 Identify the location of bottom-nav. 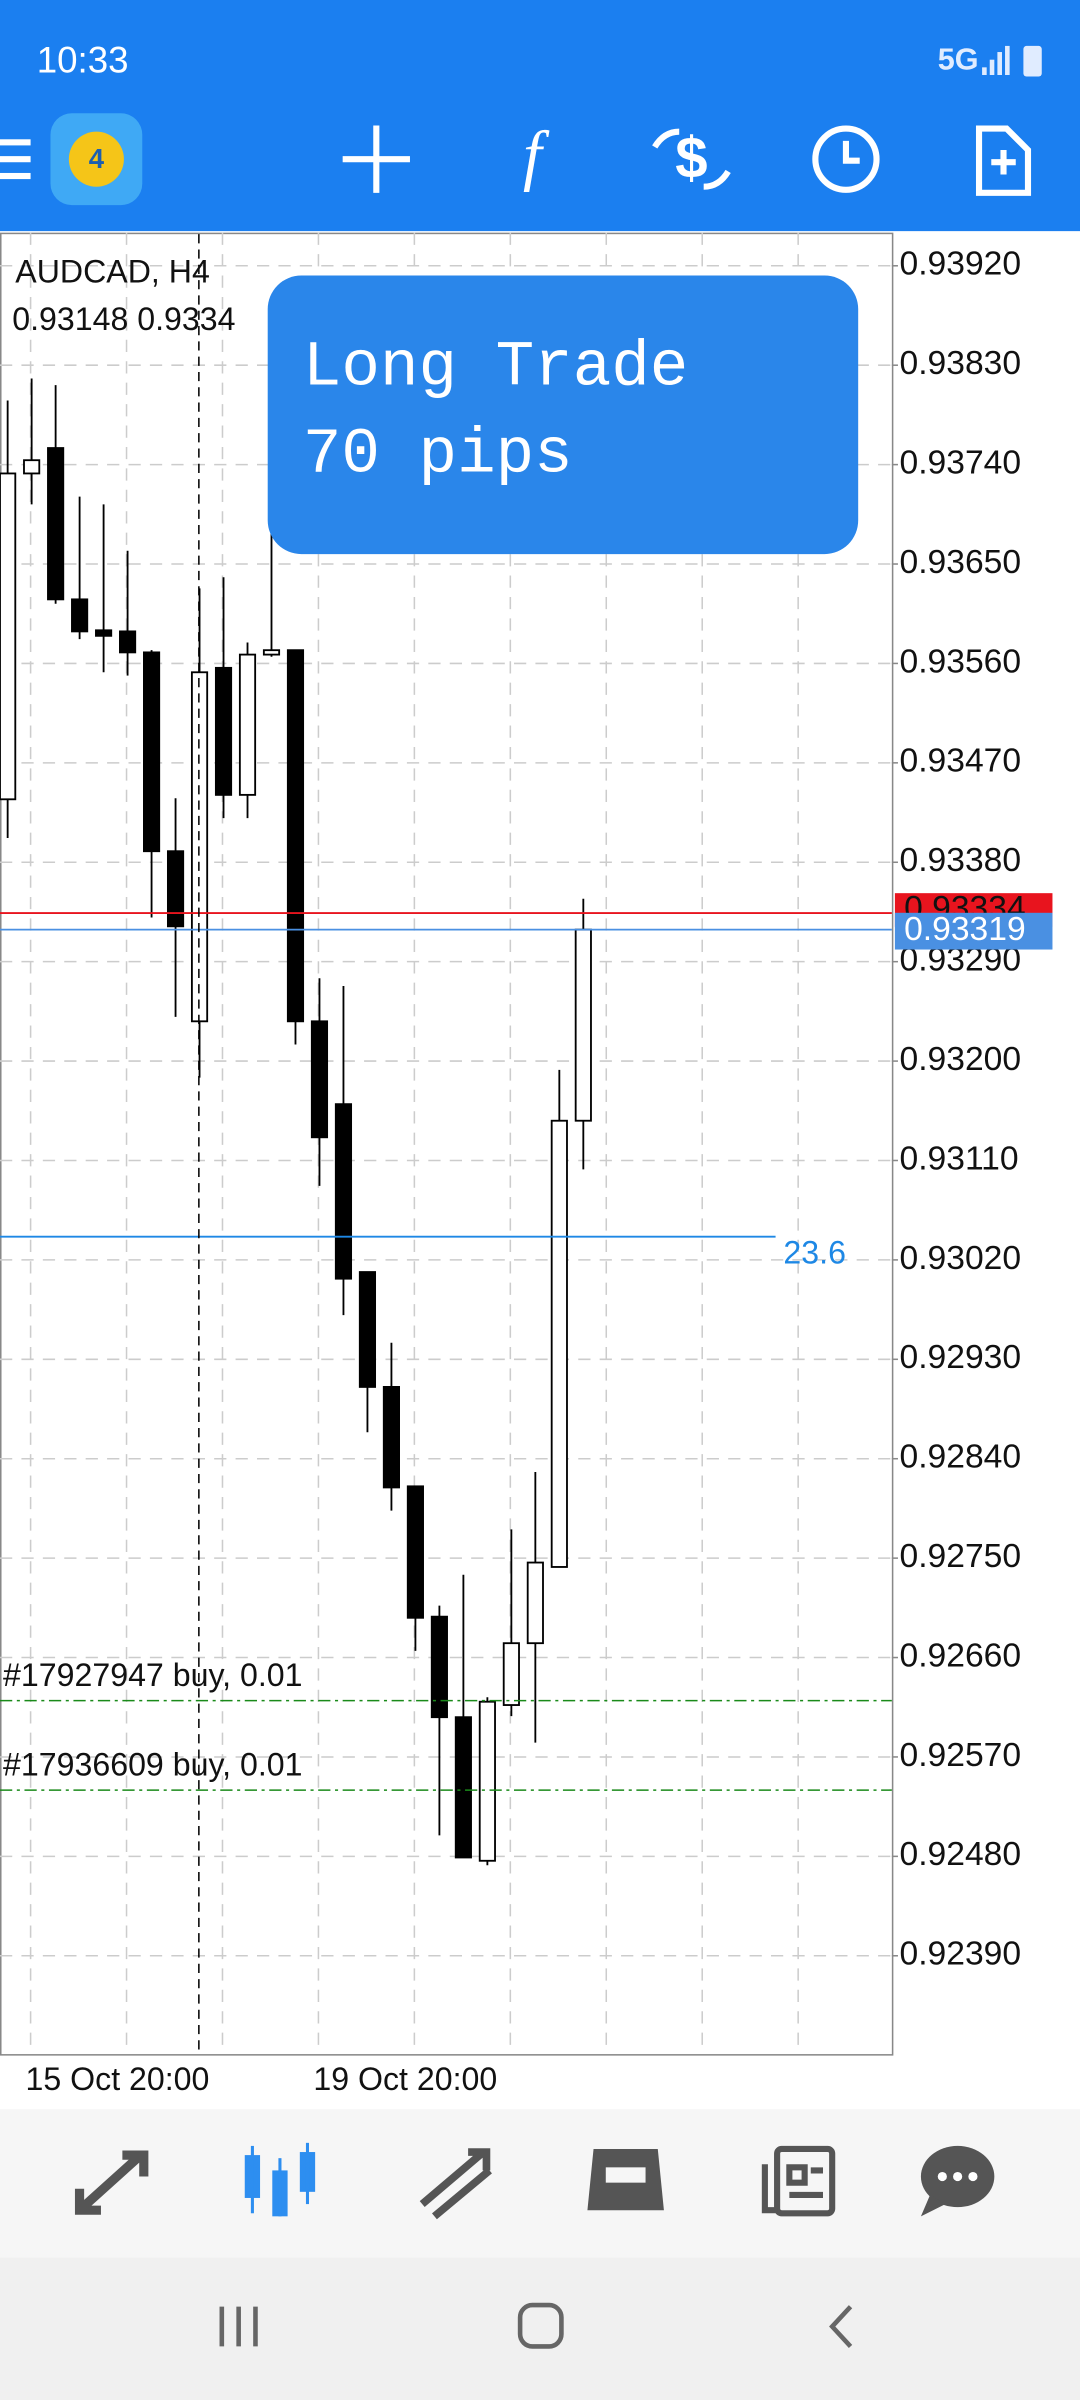
(540, 2183).